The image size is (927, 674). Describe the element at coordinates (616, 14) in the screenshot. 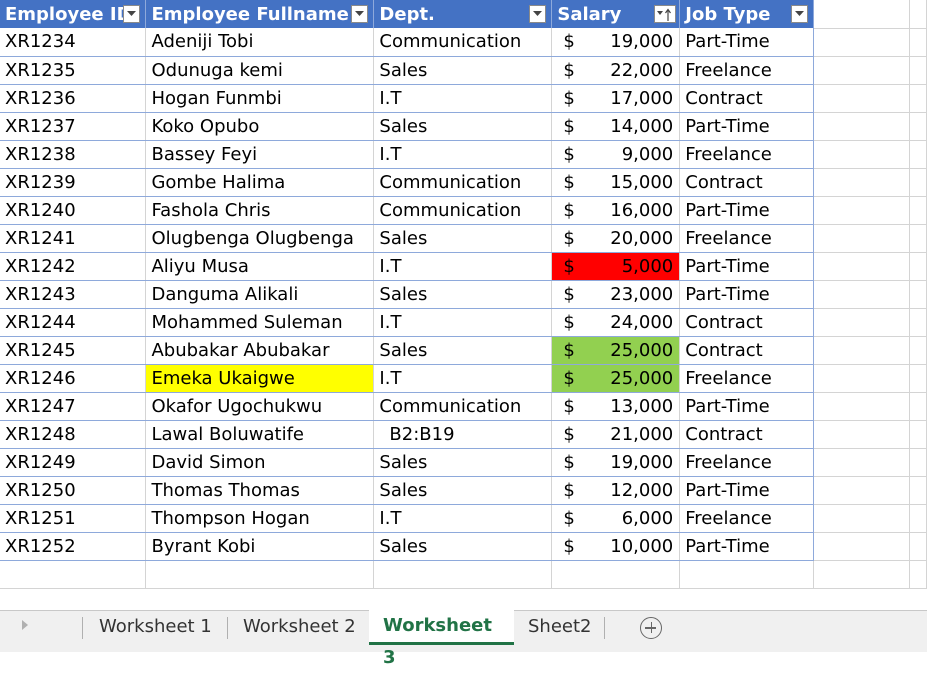

I see `header-salary: Salary` at that location.